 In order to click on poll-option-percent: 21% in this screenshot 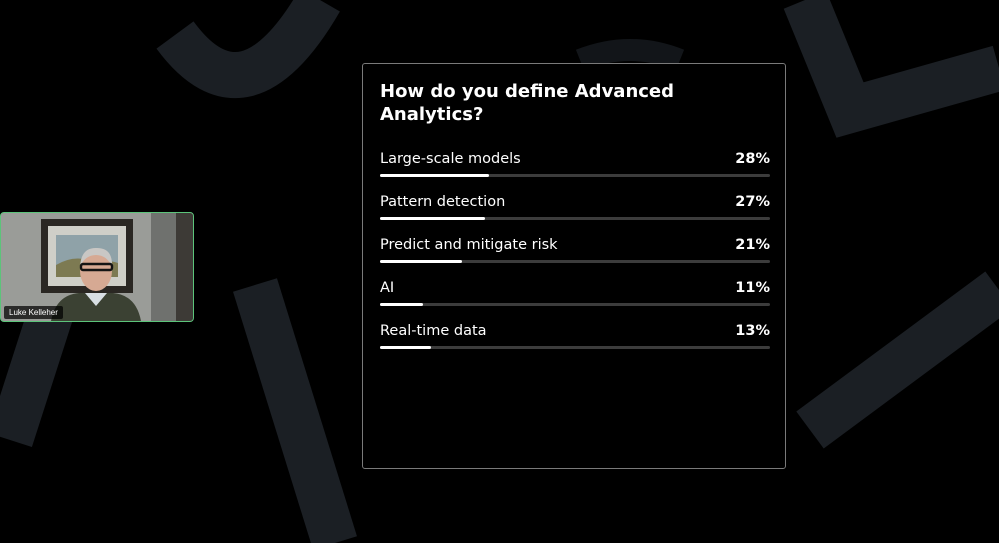, I will do `click(752, 245)`.